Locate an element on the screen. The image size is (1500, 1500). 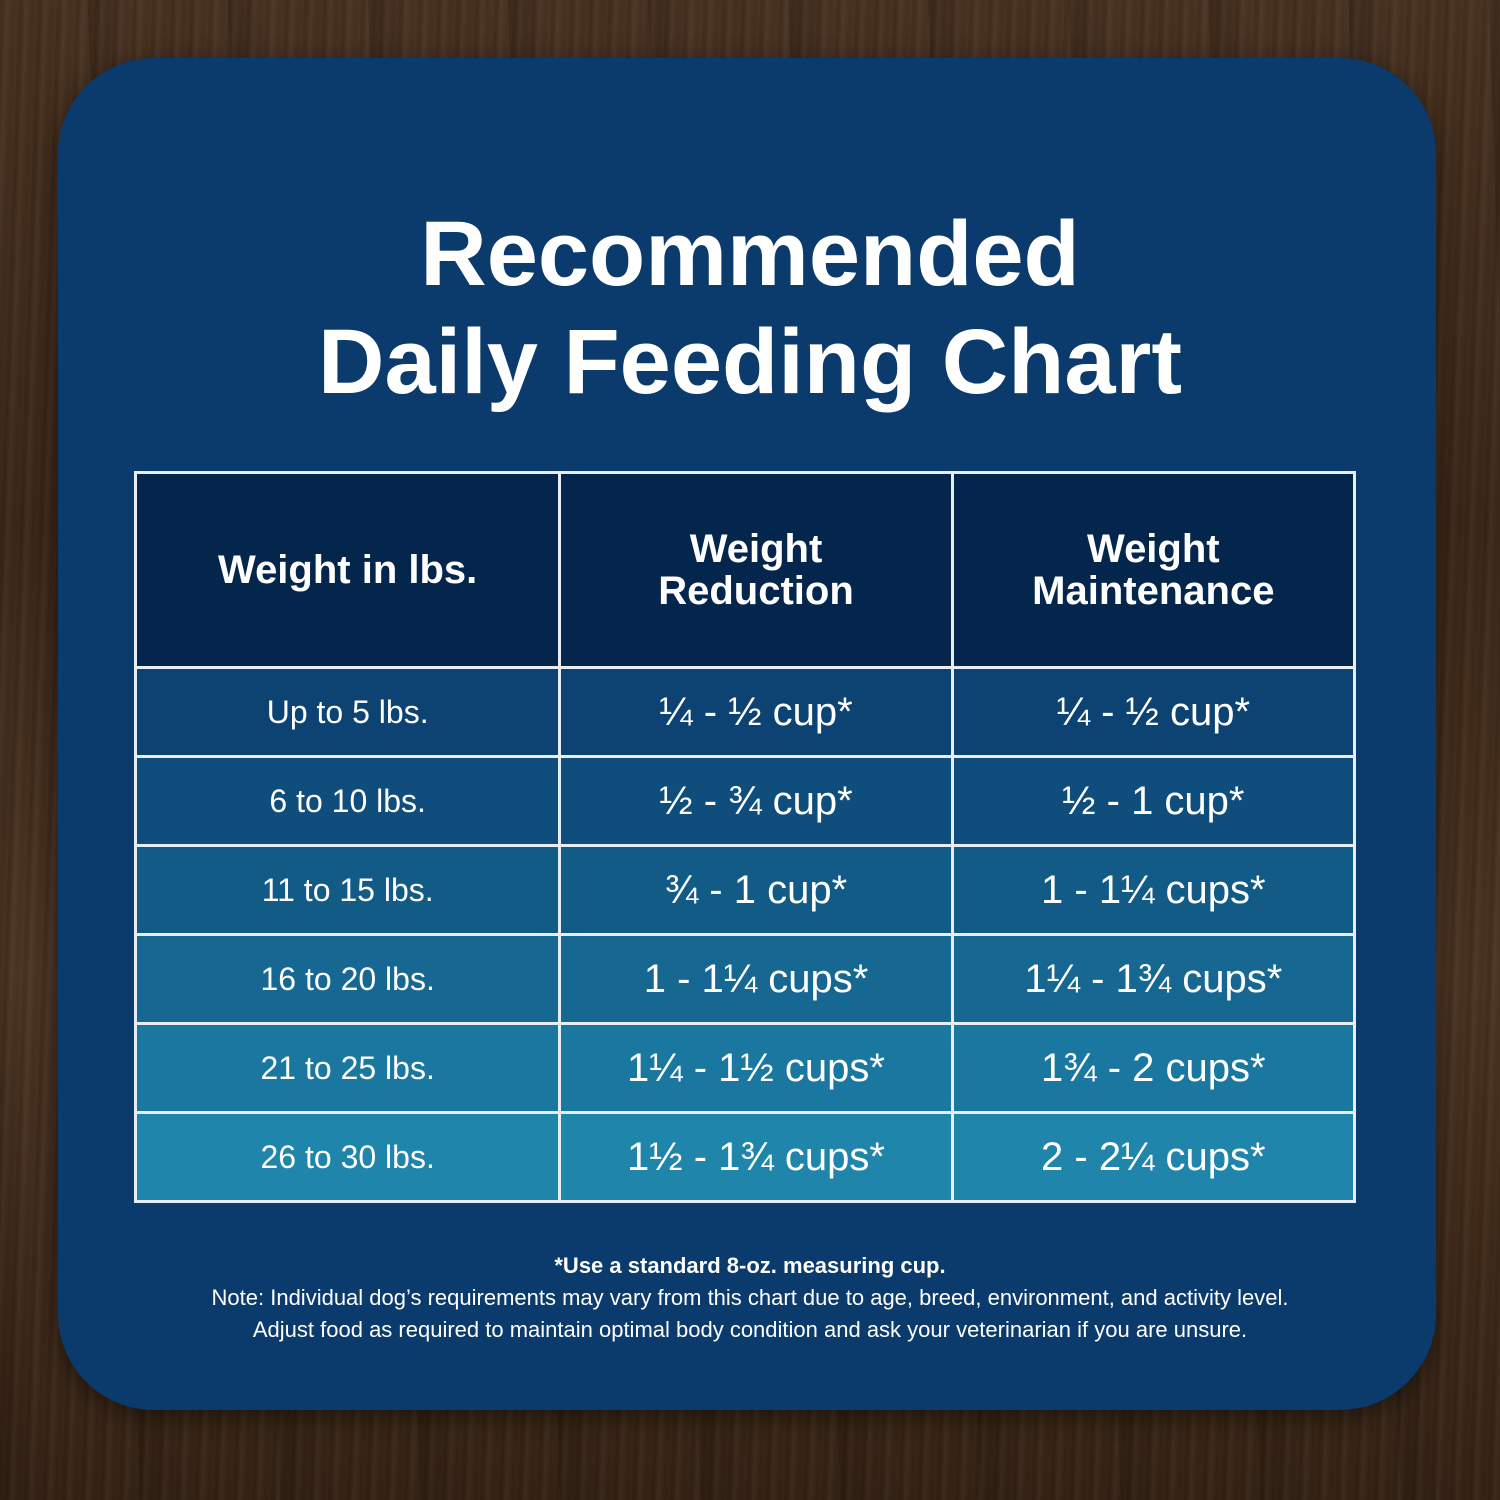
table-row: Up to 5 lbs. ¼ - ½ cup* ¼ - ½ cup* is located at coordinates (745, 712).